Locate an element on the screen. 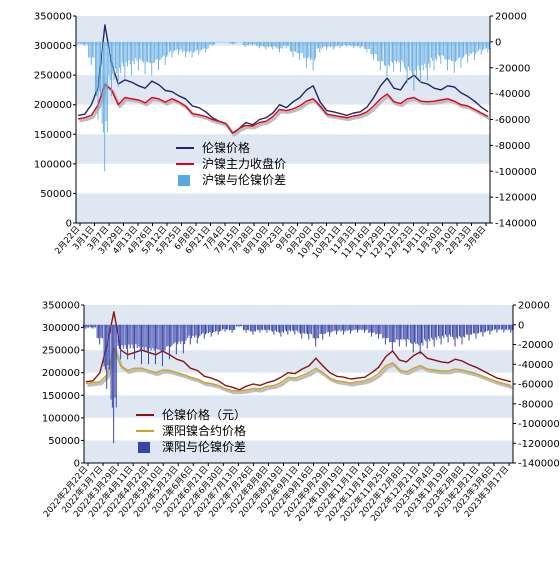 This screenshot has width=560, height=566. series-shadow is located at coordinates (285, 110).